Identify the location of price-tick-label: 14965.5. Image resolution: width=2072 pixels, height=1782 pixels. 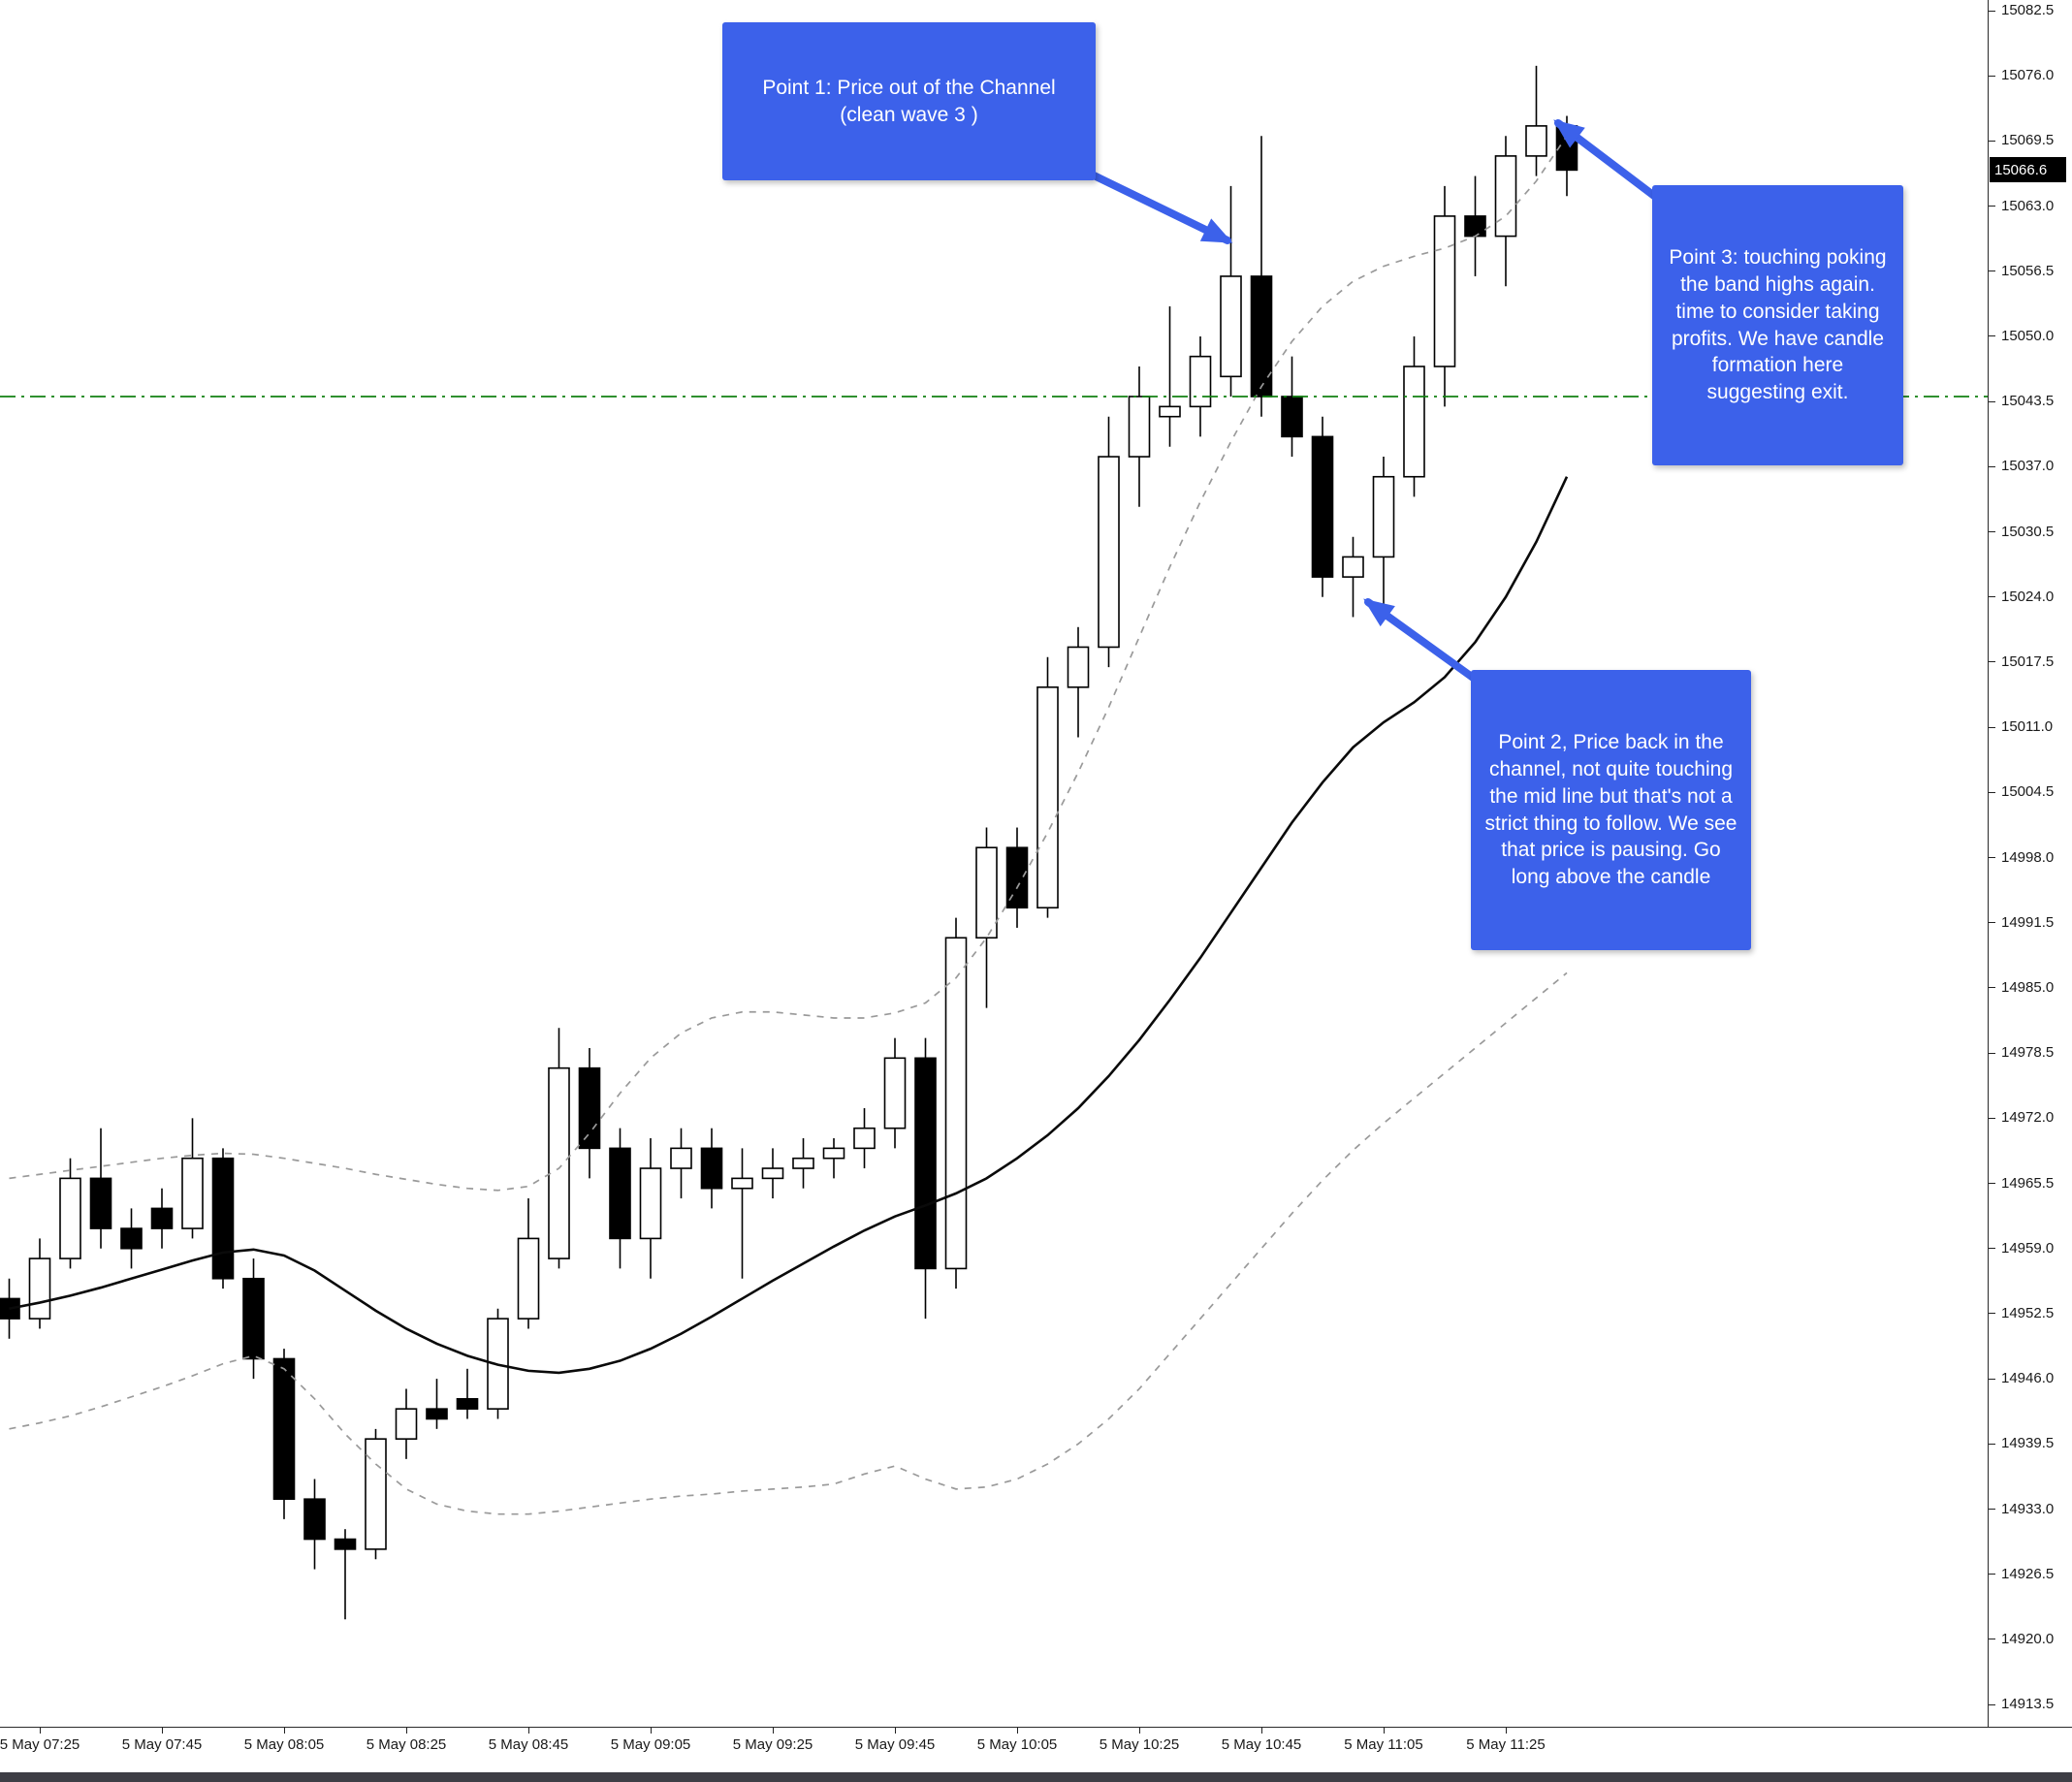
(2028, 1183).